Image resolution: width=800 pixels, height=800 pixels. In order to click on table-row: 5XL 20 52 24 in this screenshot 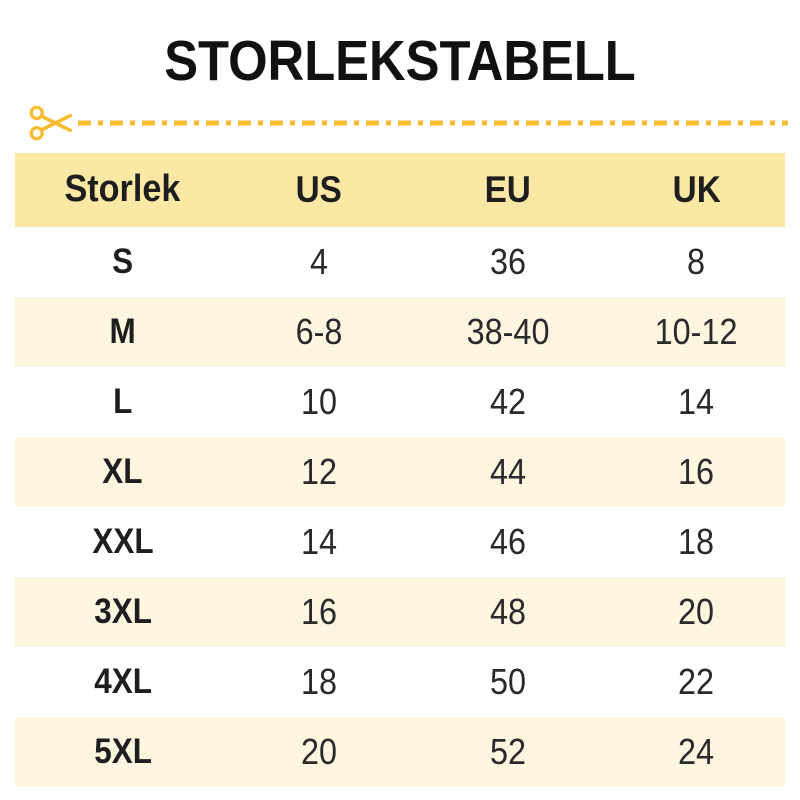, I will do `click(400, 751)`.